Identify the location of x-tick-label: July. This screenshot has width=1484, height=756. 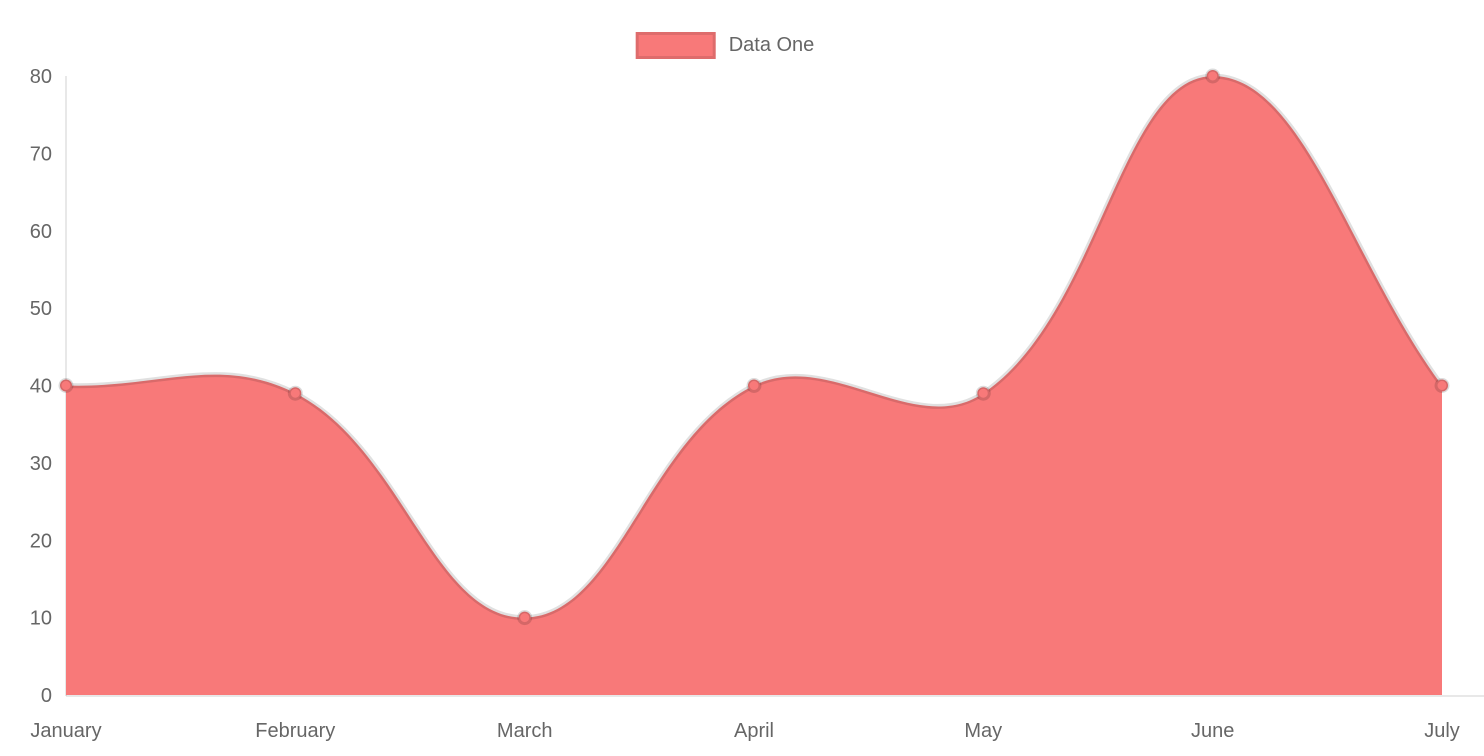
(1442, 731).